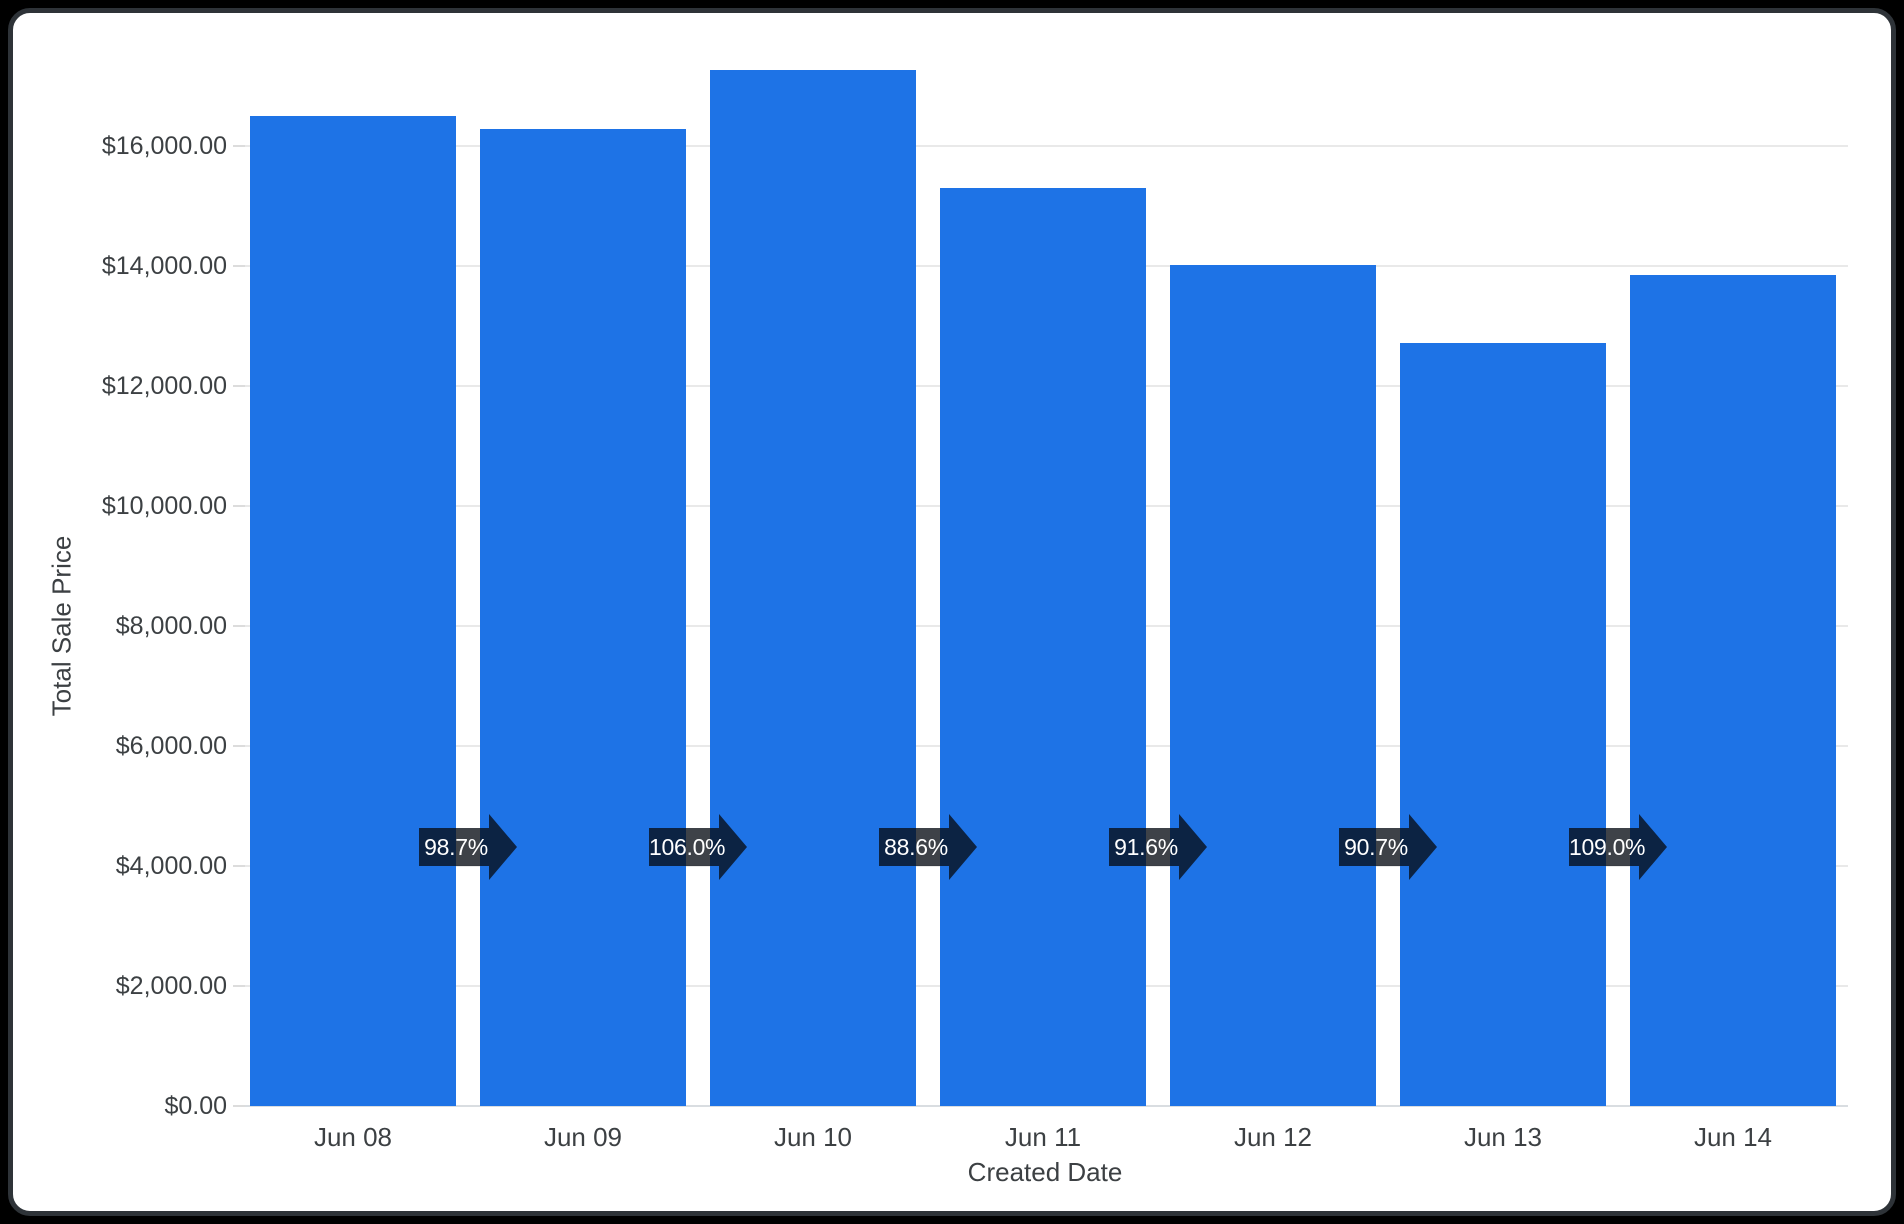 The image size is (1904, 1224). What do you see at coordinates (1146, 847) in the screenshot?
I see `percent-change-label: 91.6%` at bounding box center [1146, 847].